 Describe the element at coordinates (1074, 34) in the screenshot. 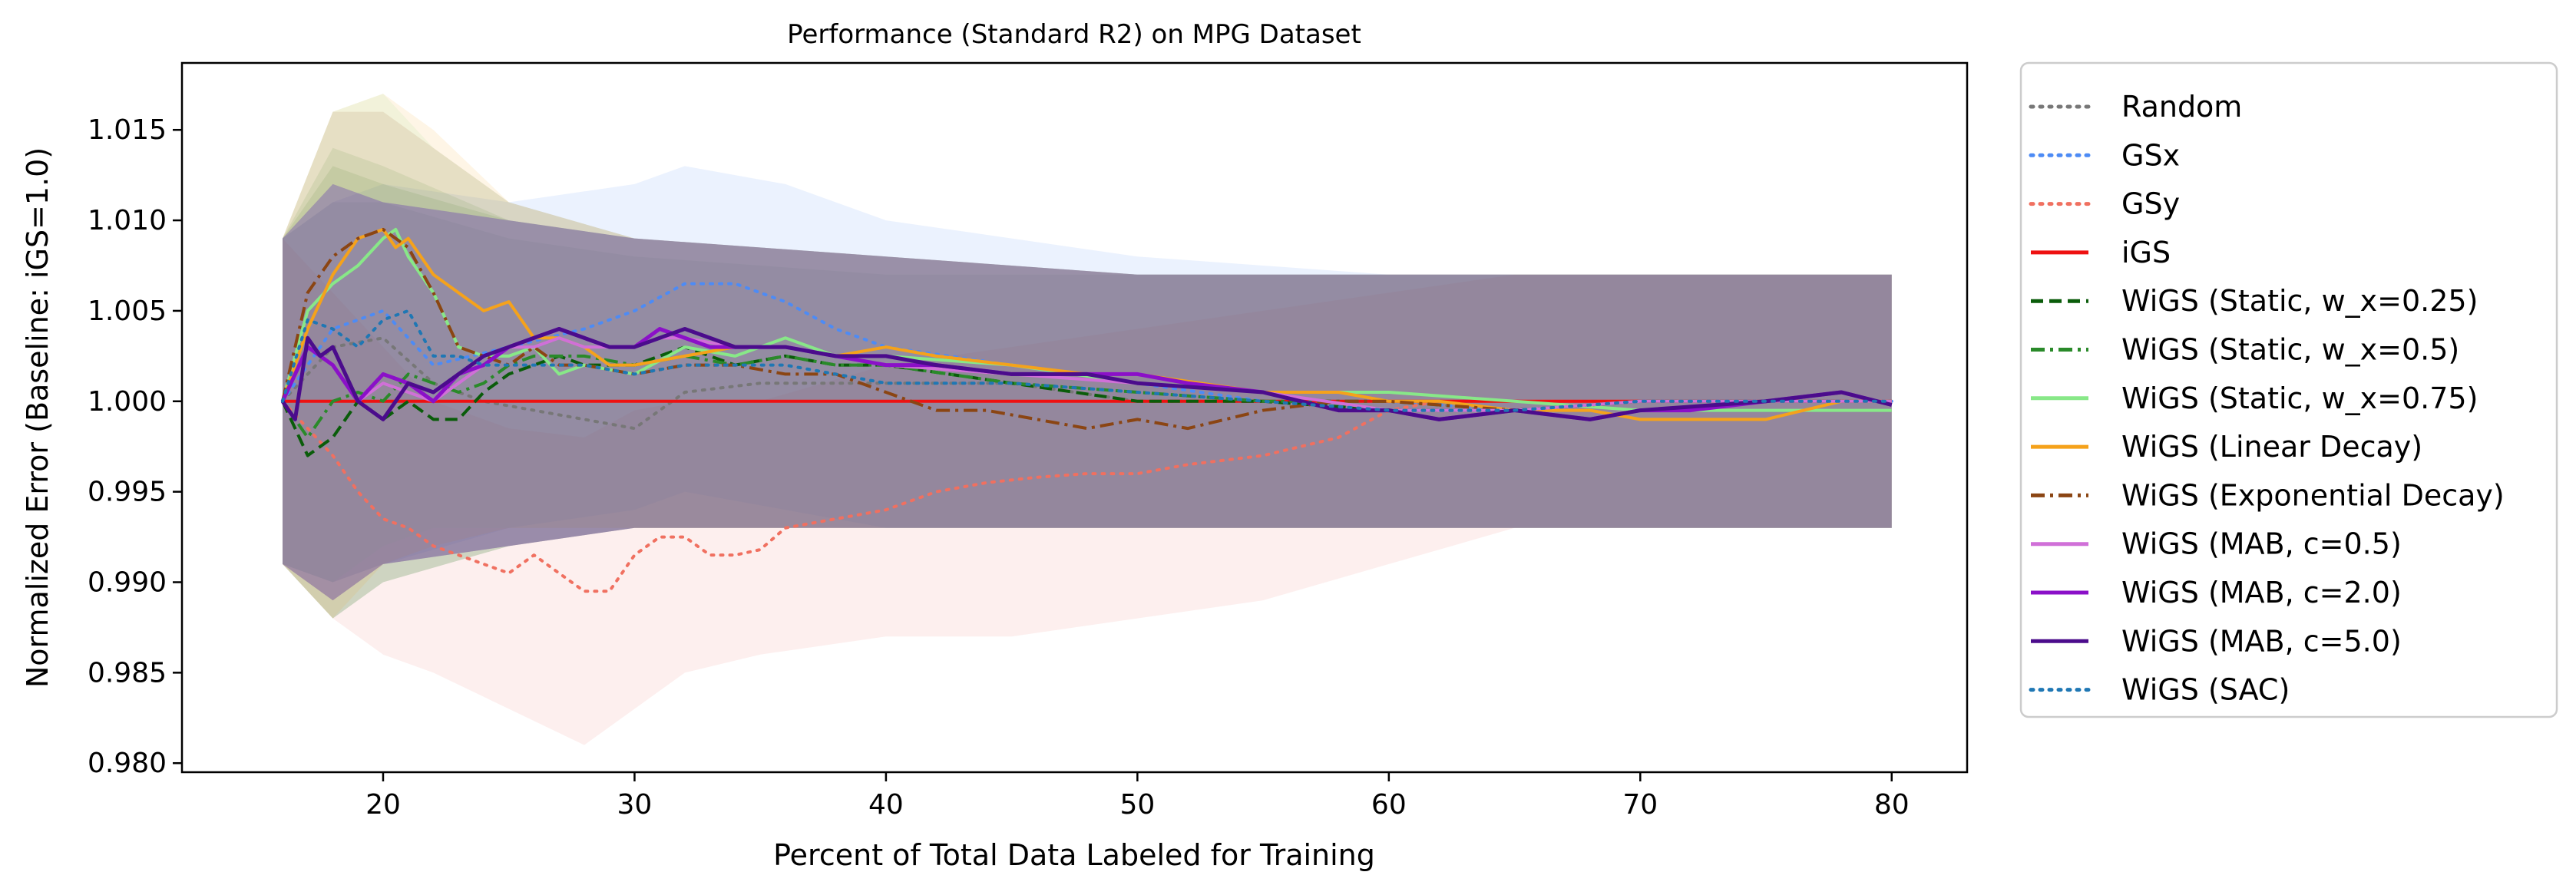

I see `chart-title: Performance (Standard R2) on MPG Dataset` at that location.